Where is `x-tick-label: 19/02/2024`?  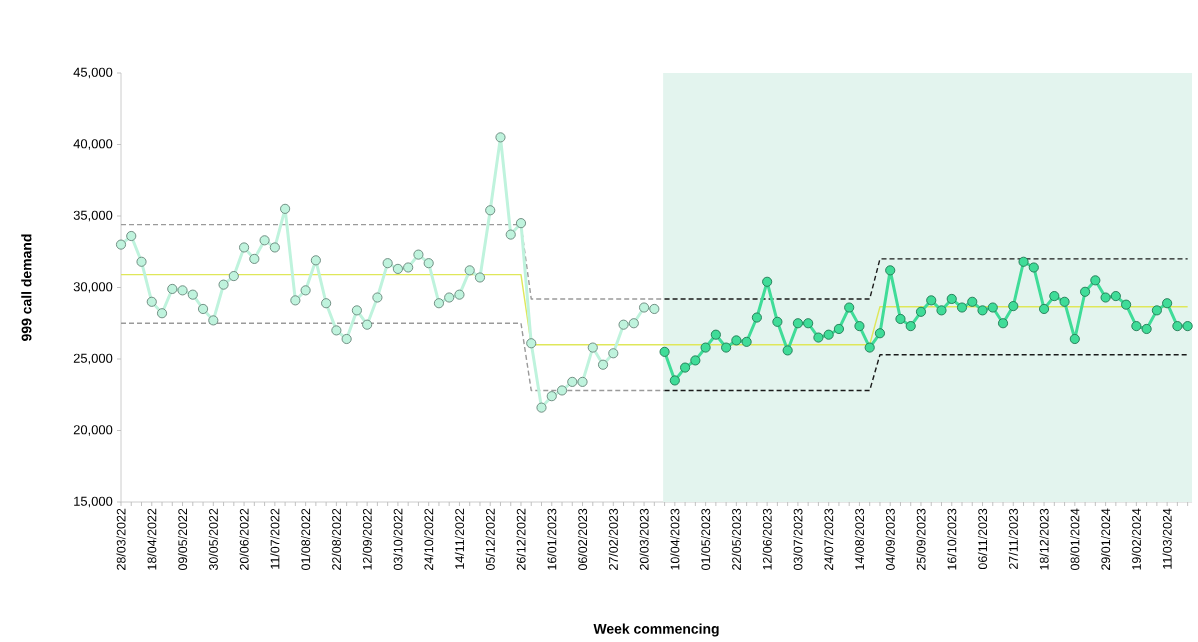 x-tick-label: 19/02/2024 is located at coordinates (1136, 539).